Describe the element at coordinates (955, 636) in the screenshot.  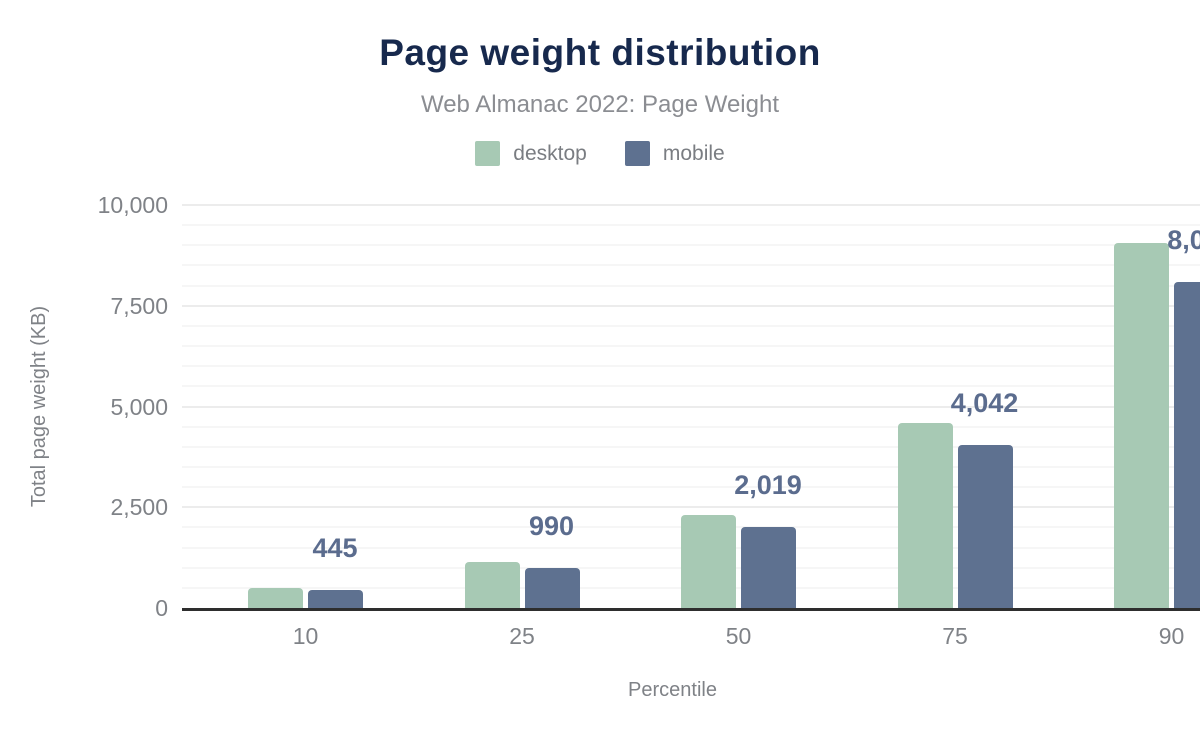
I see `x-tick-label: 75` at that location.